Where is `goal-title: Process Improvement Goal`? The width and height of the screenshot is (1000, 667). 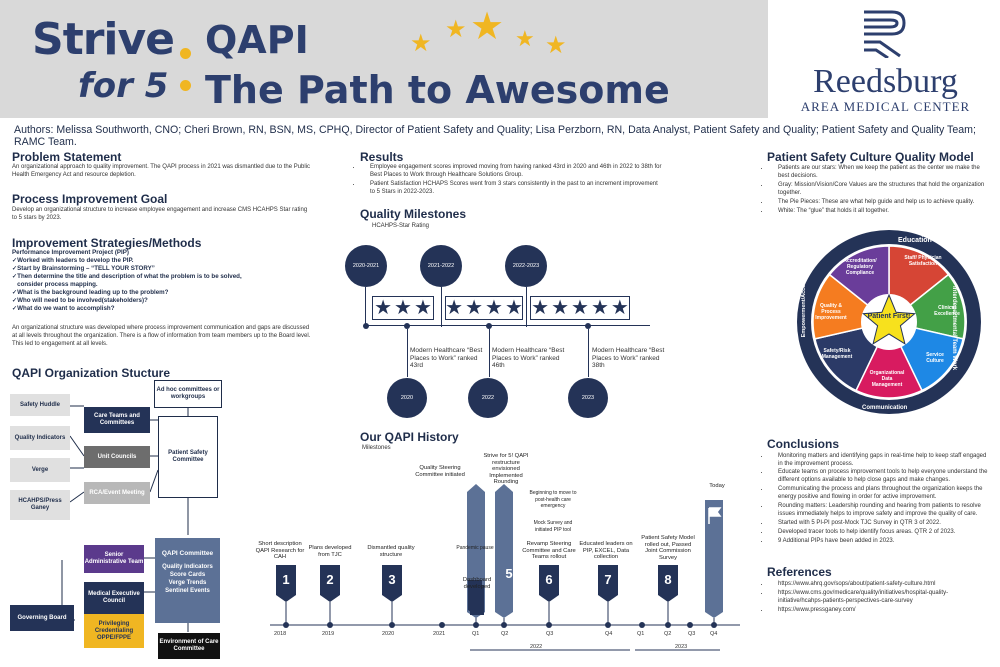 goal-title: Process Improvement Goal is located at coordinates (90, 199).